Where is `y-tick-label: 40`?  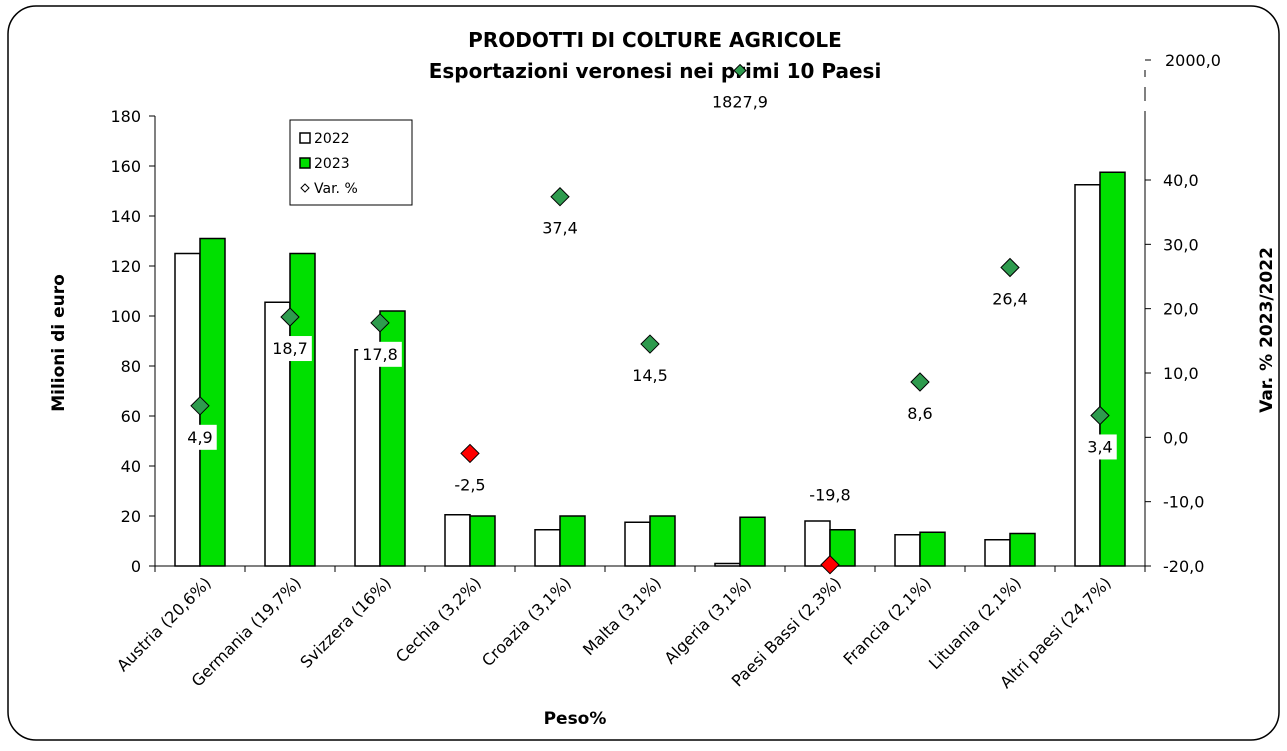
y-tick-label: 40 is located at coordinates (131, 466).